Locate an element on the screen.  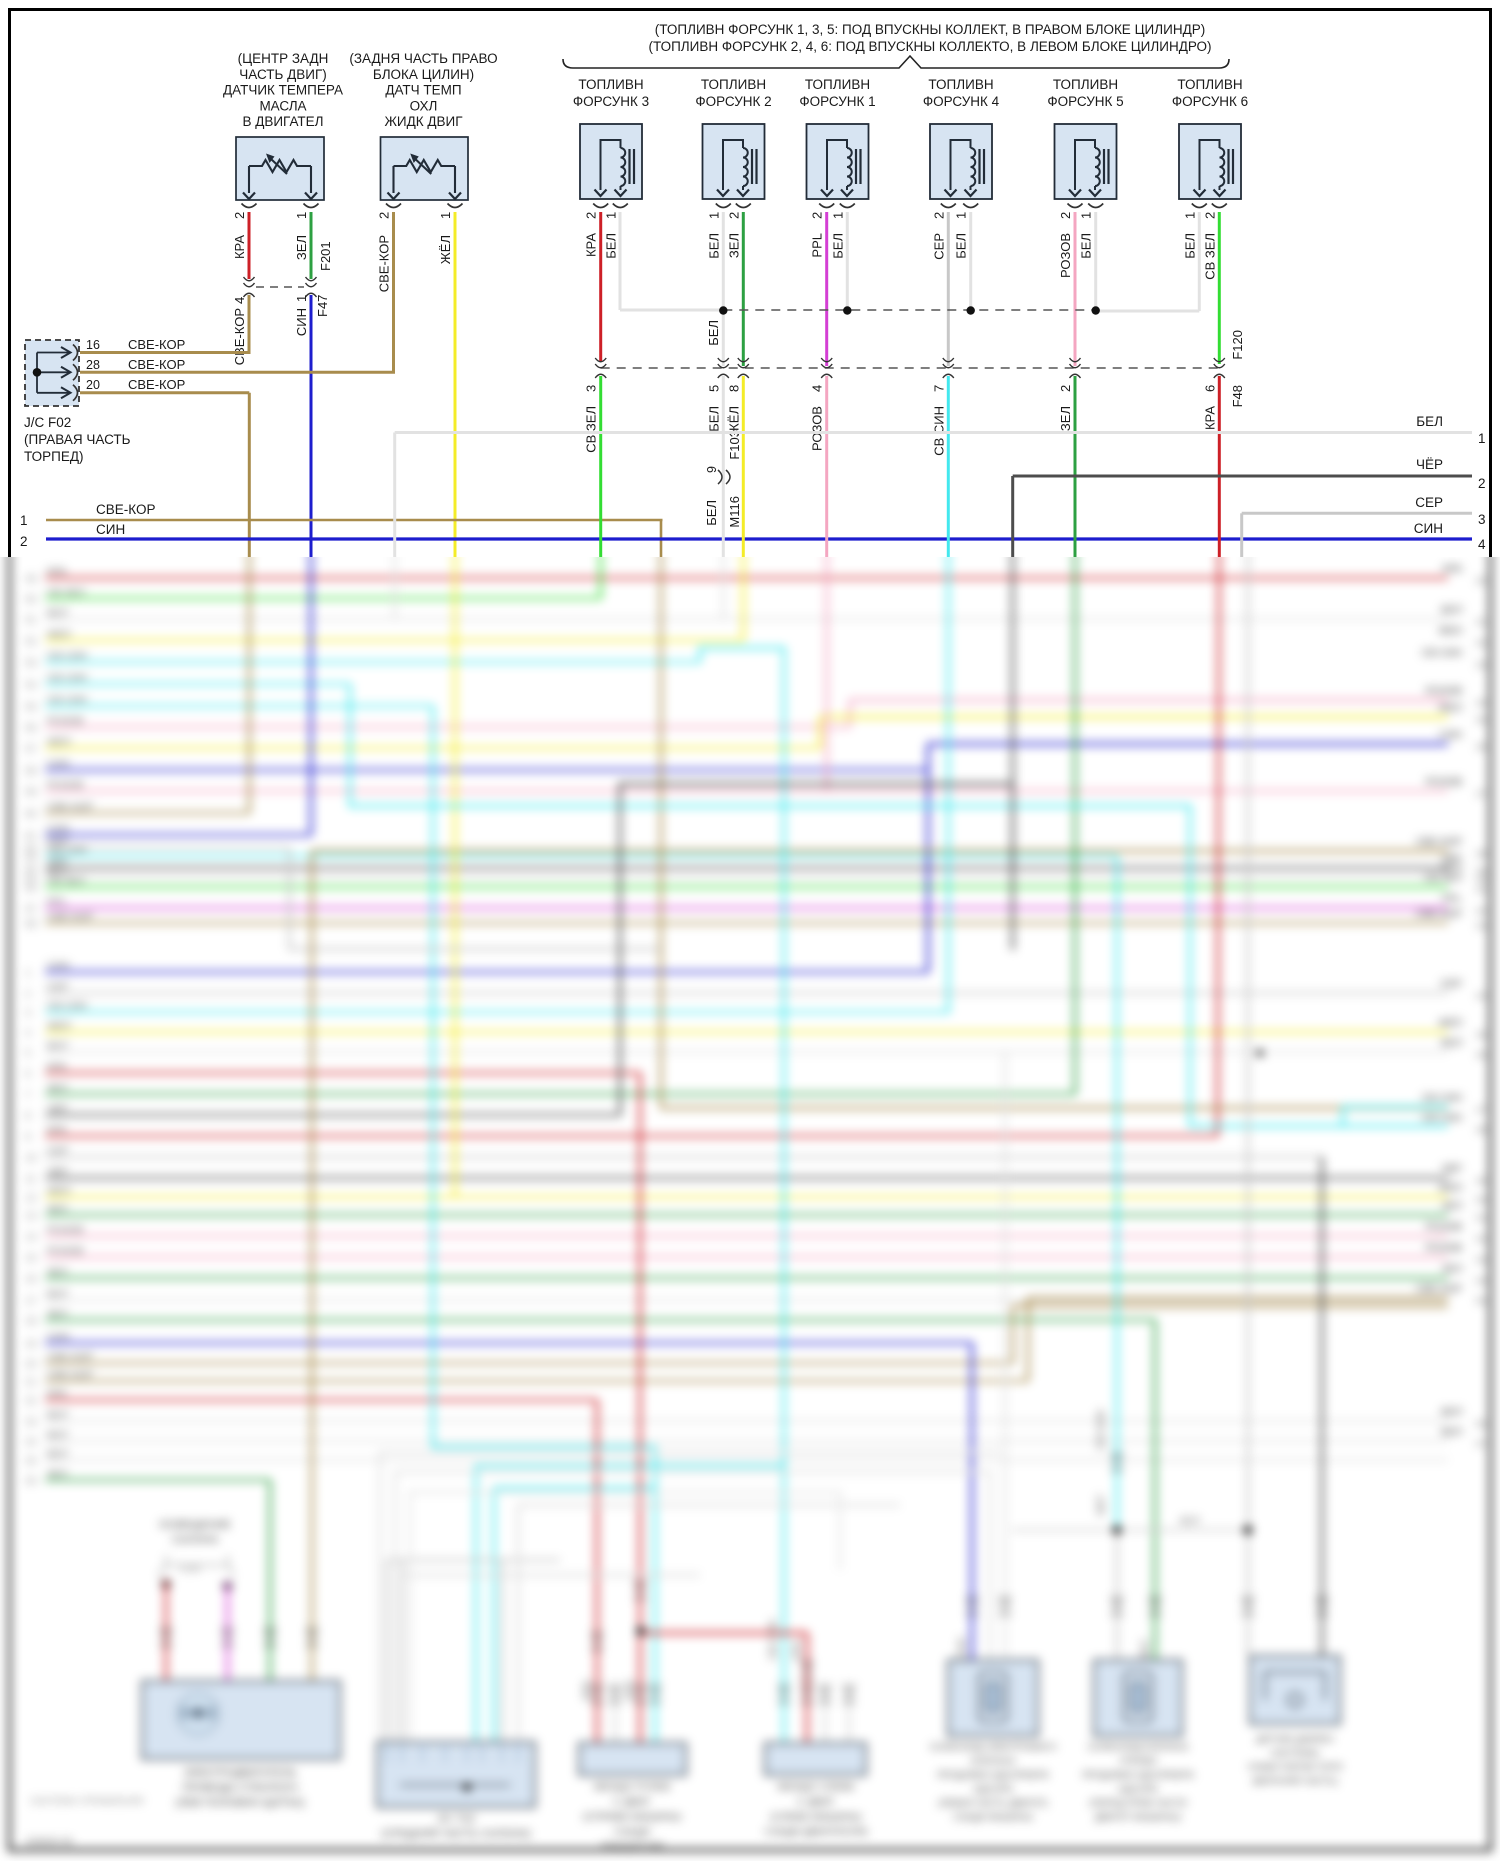
svg-text: 21 is located at coordinates (31, 1382).